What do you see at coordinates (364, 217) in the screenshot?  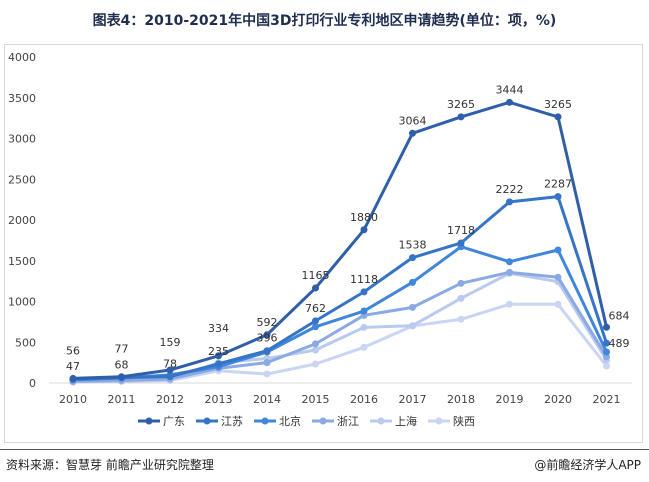 I see `data-label: 1880` at bounding box center [364, 217].